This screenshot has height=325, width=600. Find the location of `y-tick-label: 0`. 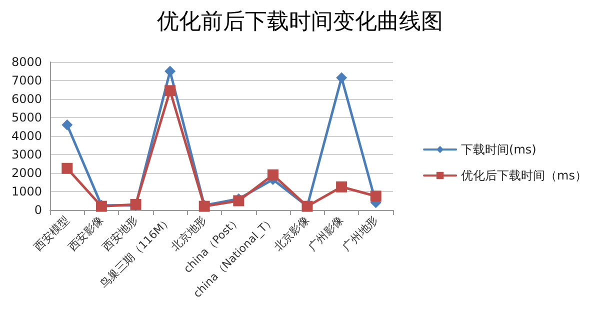

y-tick-label: 0 is located at coordinates (38, 210).